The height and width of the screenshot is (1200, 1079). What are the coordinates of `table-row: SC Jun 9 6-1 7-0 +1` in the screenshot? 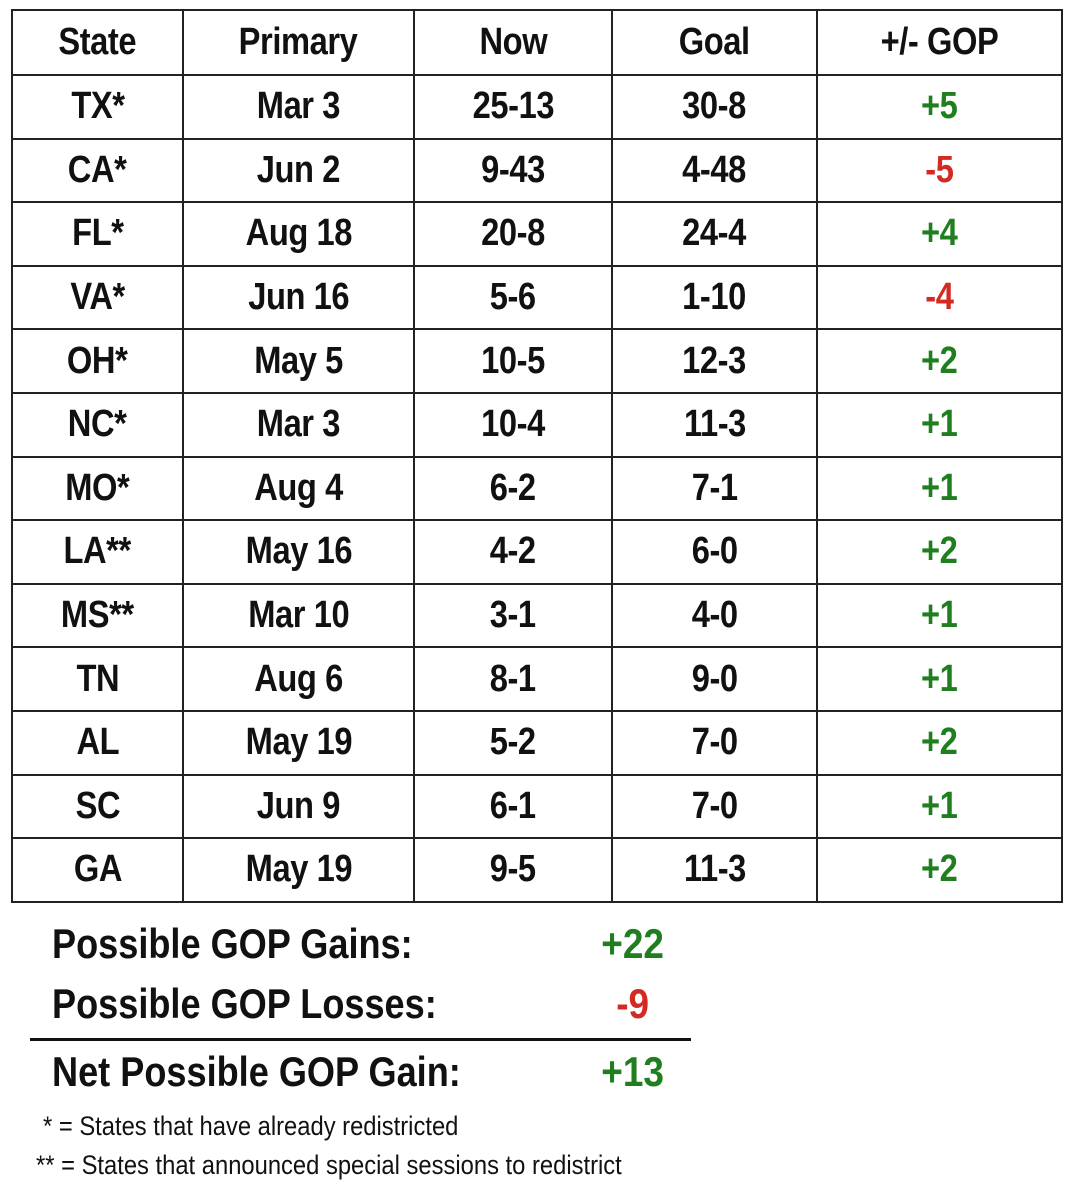 It's located at (537, 806).